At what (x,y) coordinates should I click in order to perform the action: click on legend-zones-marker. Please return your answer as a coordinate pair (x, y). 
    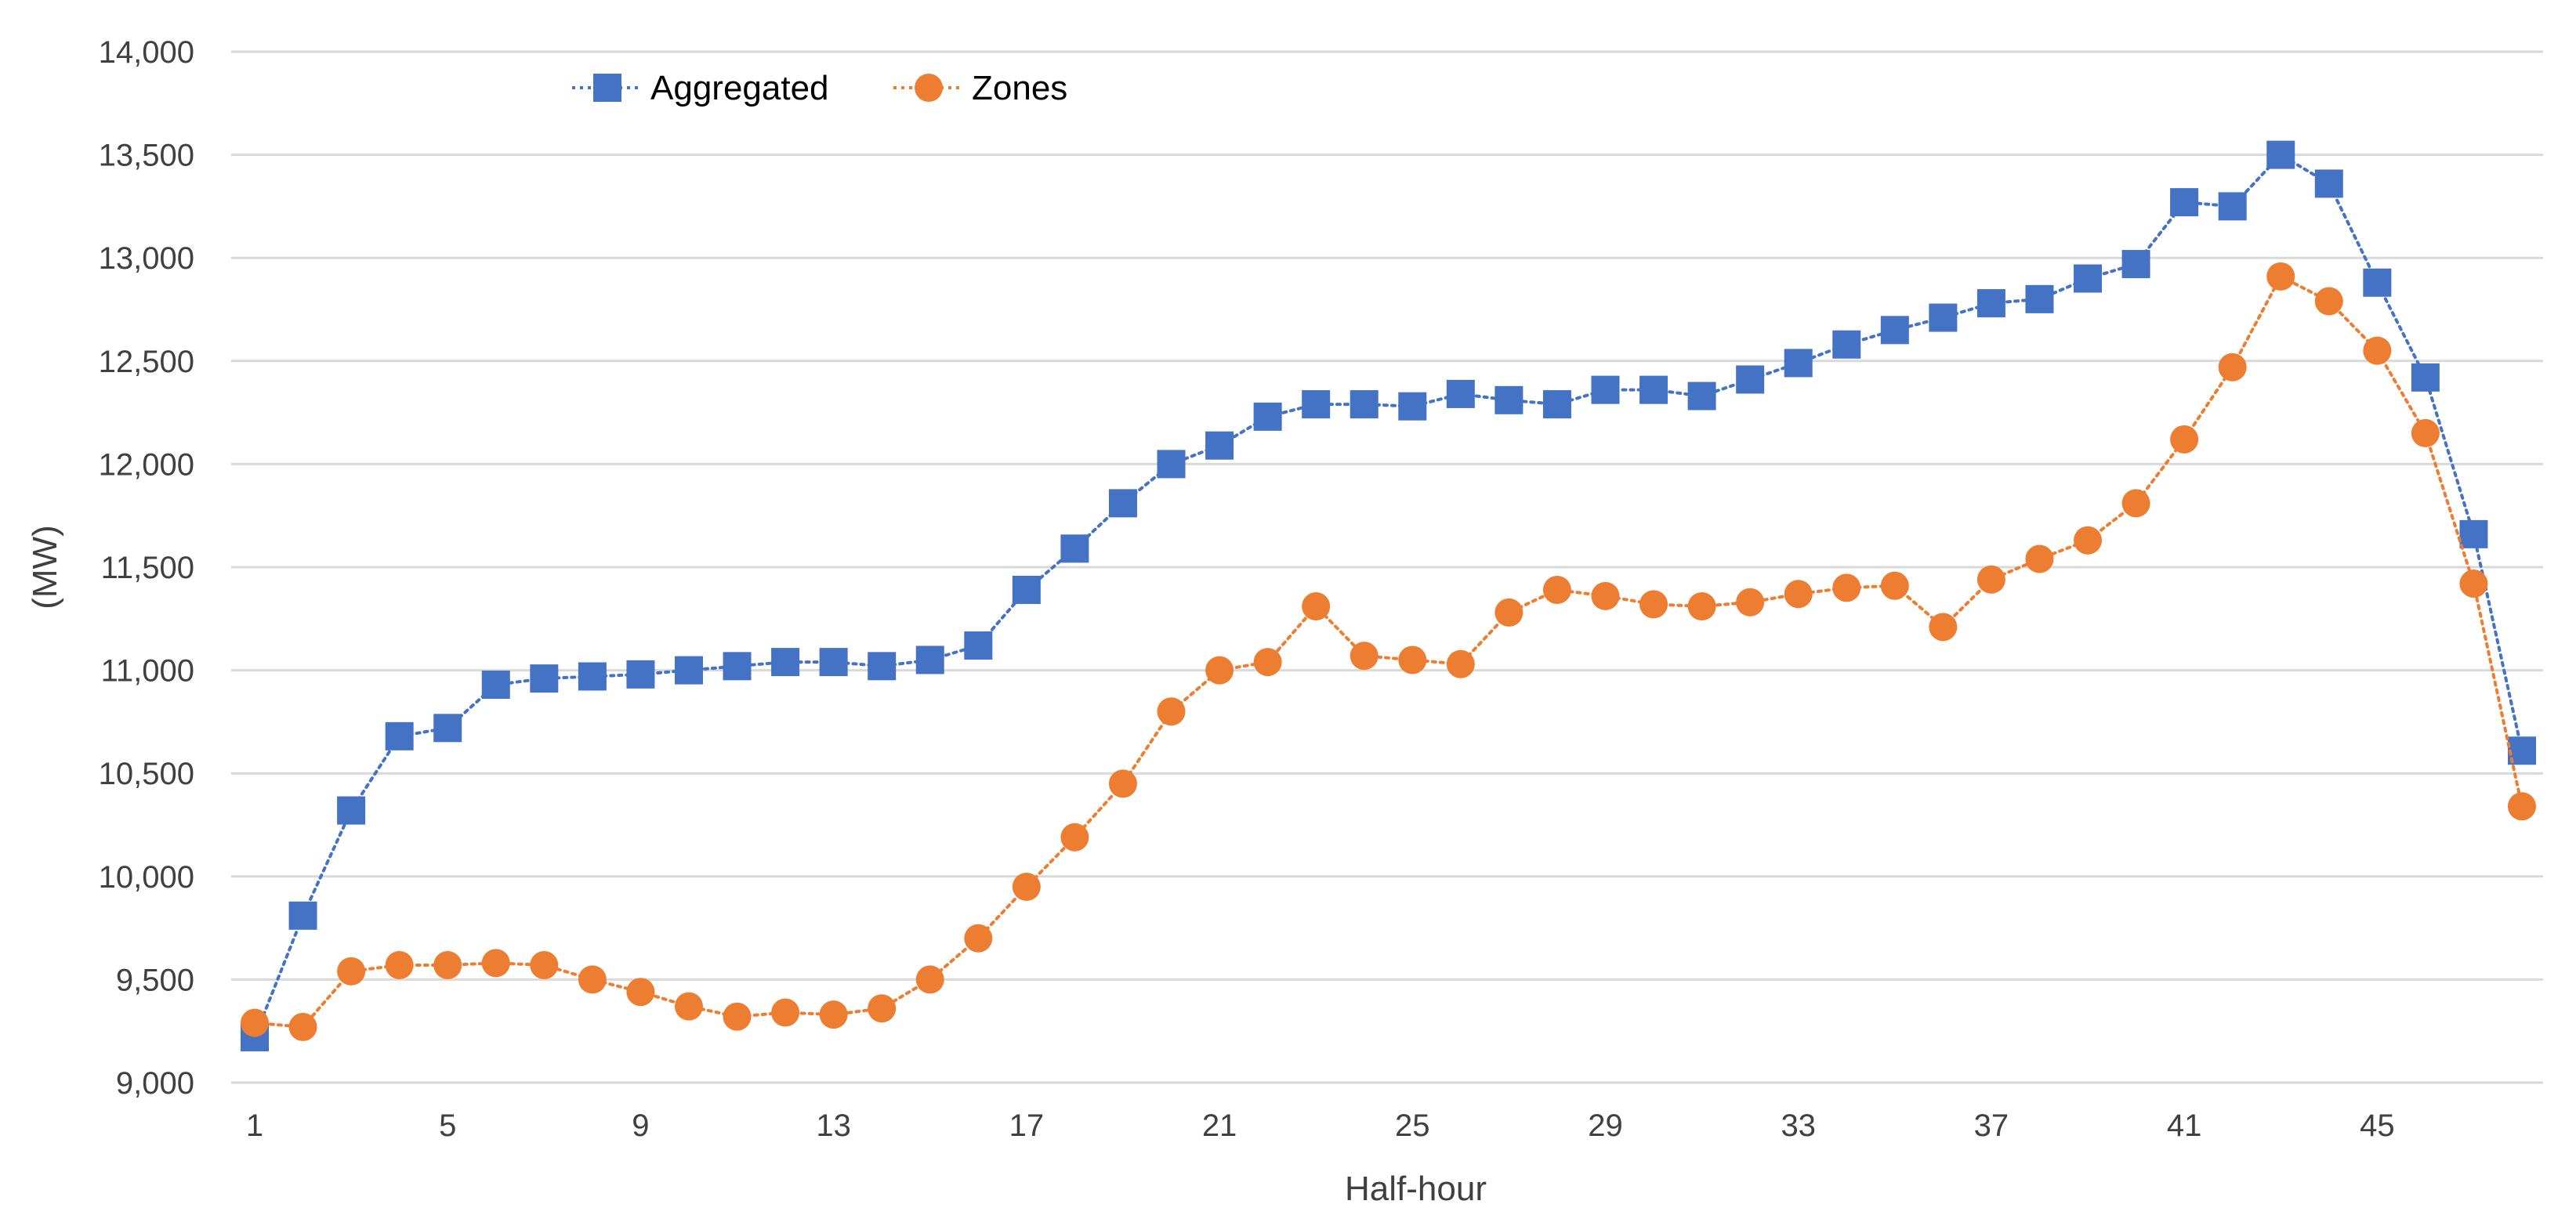
    Looking at the image, I should click on (929, 88).